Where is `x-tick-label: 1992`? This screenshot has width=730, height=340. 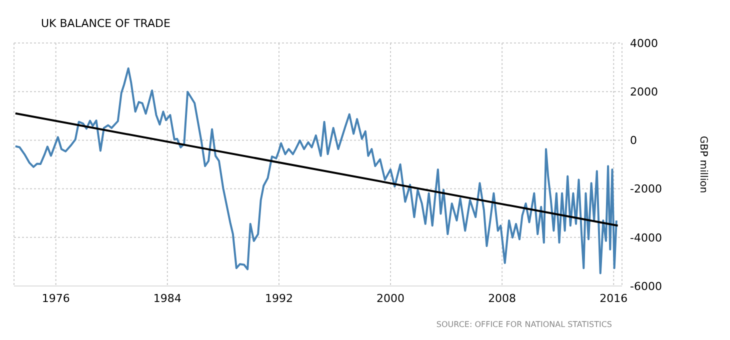
x-tick-label: 1992 is located at coordinates (278, 298).